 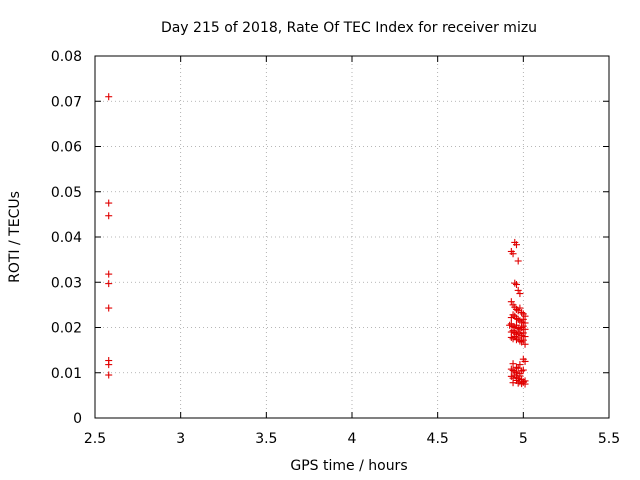 I want to click on y-tick-label: 0.03, so click(x=66, y=283).